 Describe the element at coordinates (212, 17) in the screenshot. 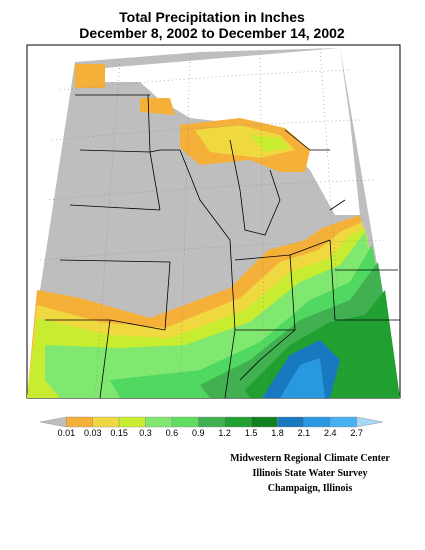

I see `title-line: Total Precipitation in Inches` at that location.